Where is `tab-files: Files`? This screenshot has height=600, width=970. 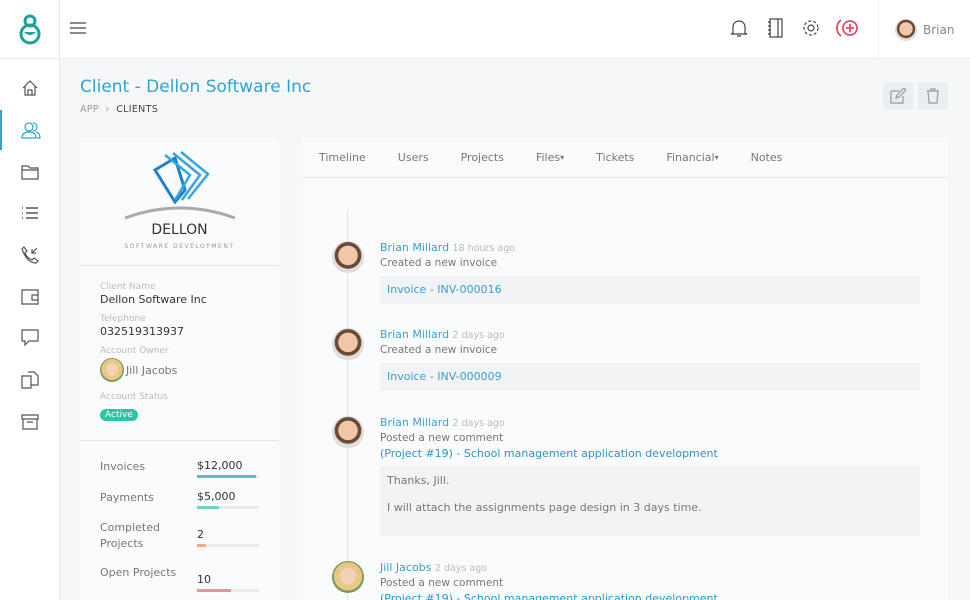
tab-files: Files is located at coordinates (548, 157).